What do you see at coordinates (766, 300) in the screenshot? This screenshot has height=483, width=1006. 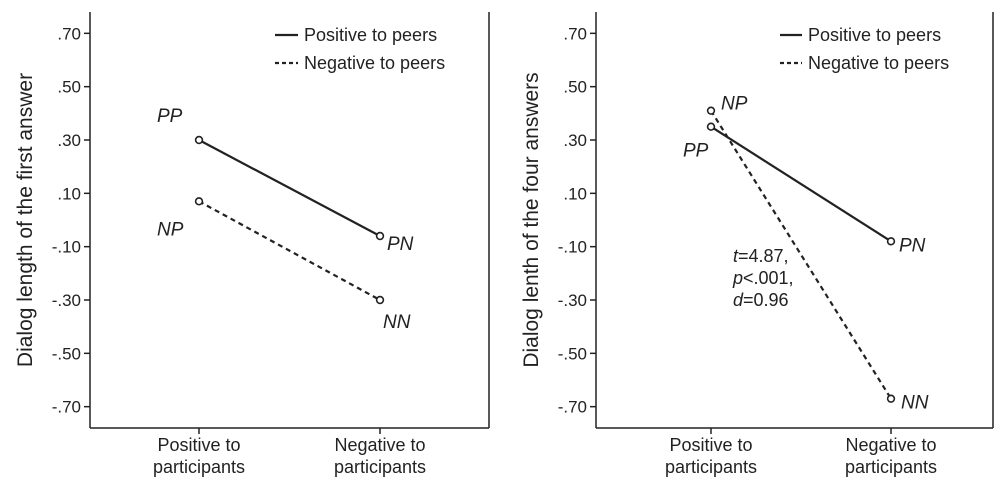 I see `stat-annotation-value: =0.96` at bounding box center [766, 300].